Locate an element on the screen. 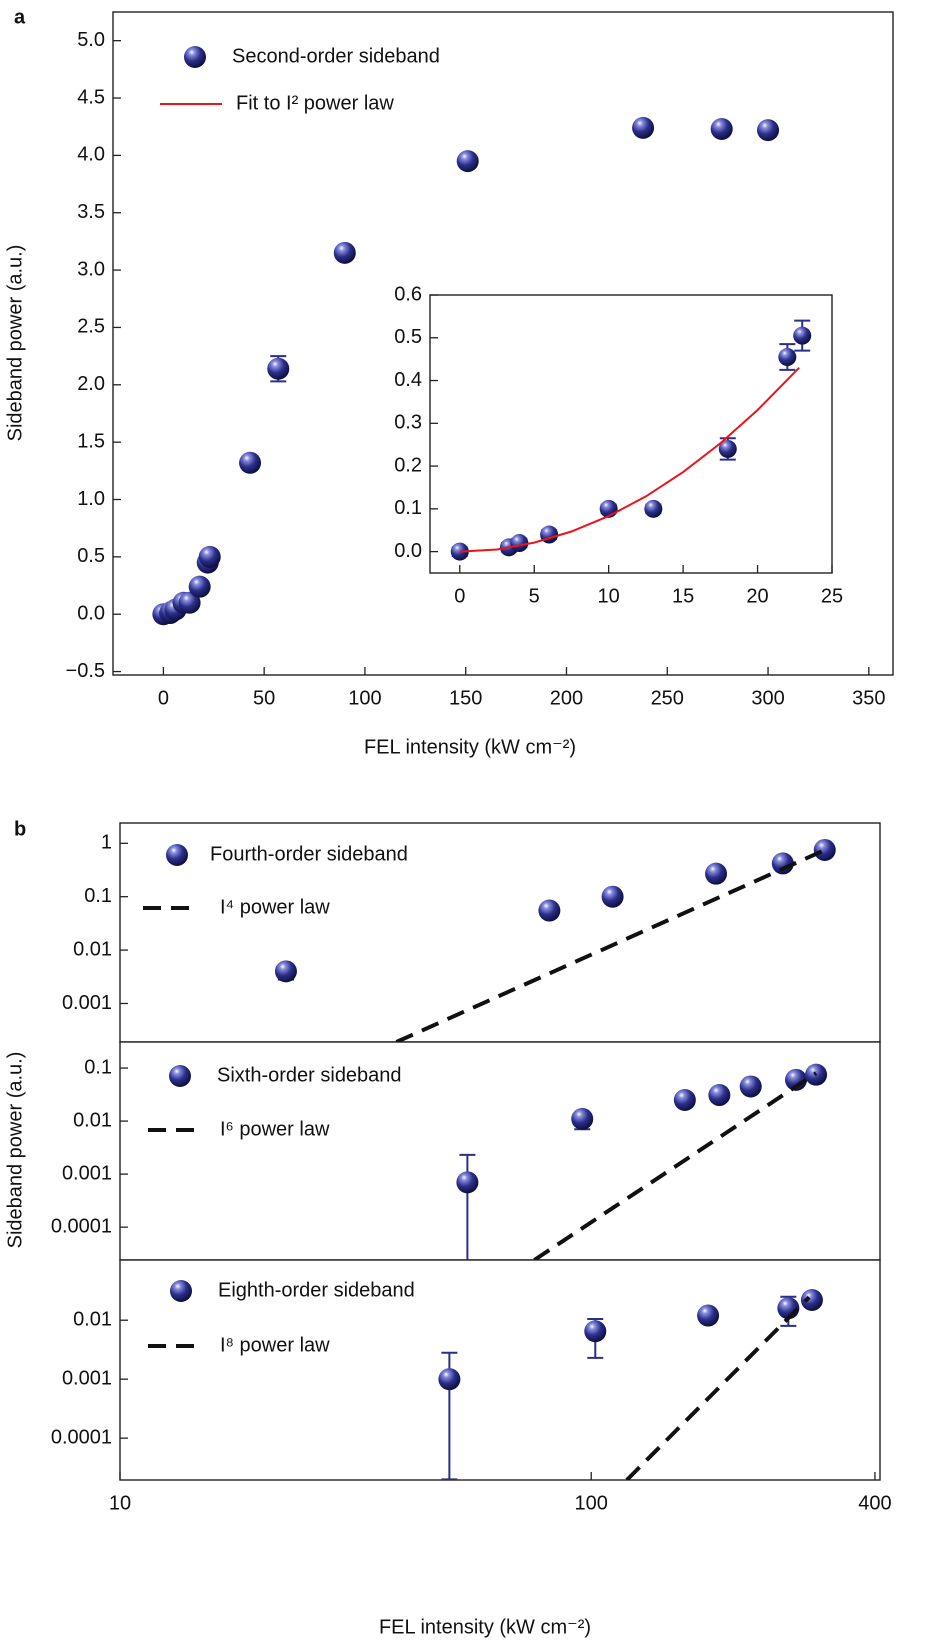  y-tick-label: 3.5 is located at coordinates (91, 212).